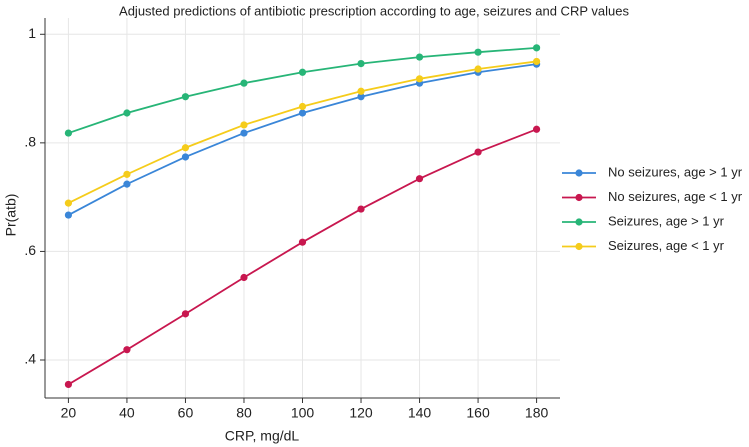  Describe the element at coordinates (666, 245) in the screenshot. I see `legend-label: Seizures, age < 1 yr` at that location.